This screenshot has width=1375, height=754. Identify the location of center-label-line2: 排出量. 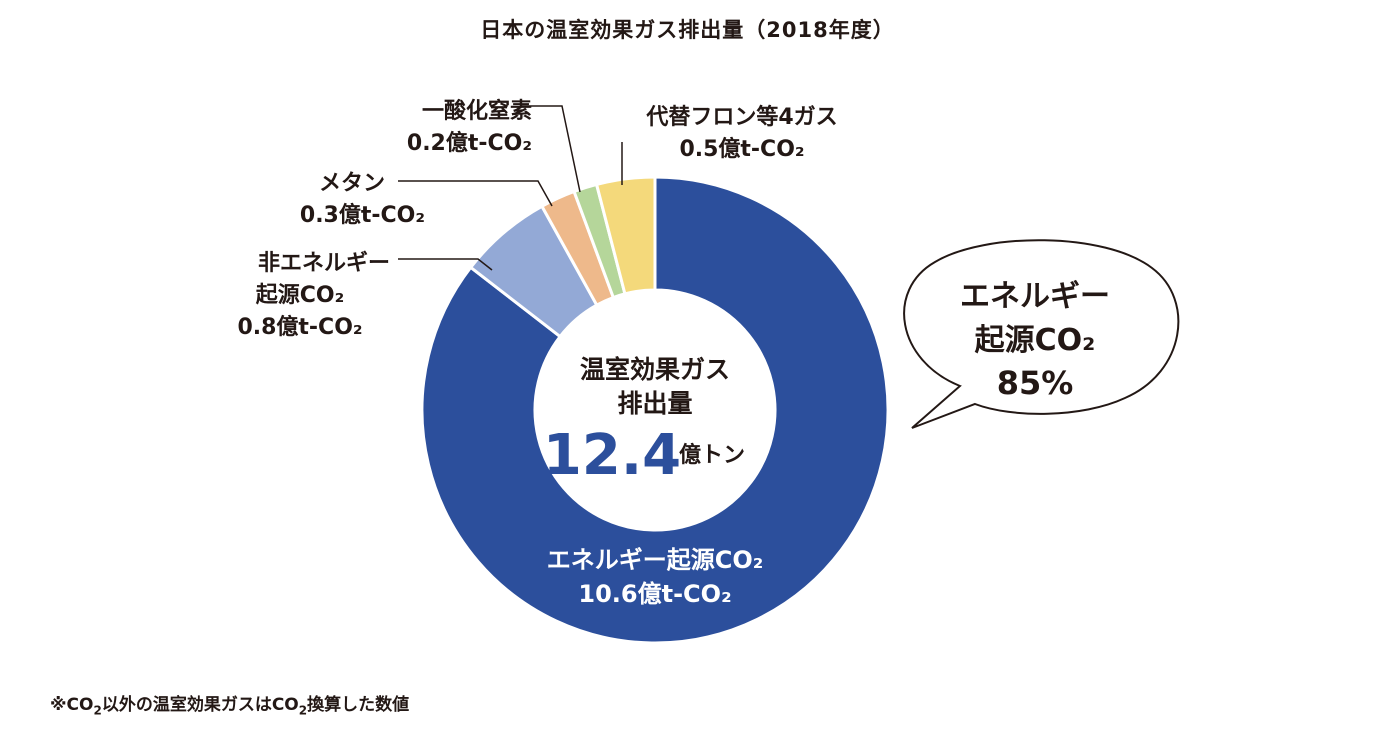
(654, 403).